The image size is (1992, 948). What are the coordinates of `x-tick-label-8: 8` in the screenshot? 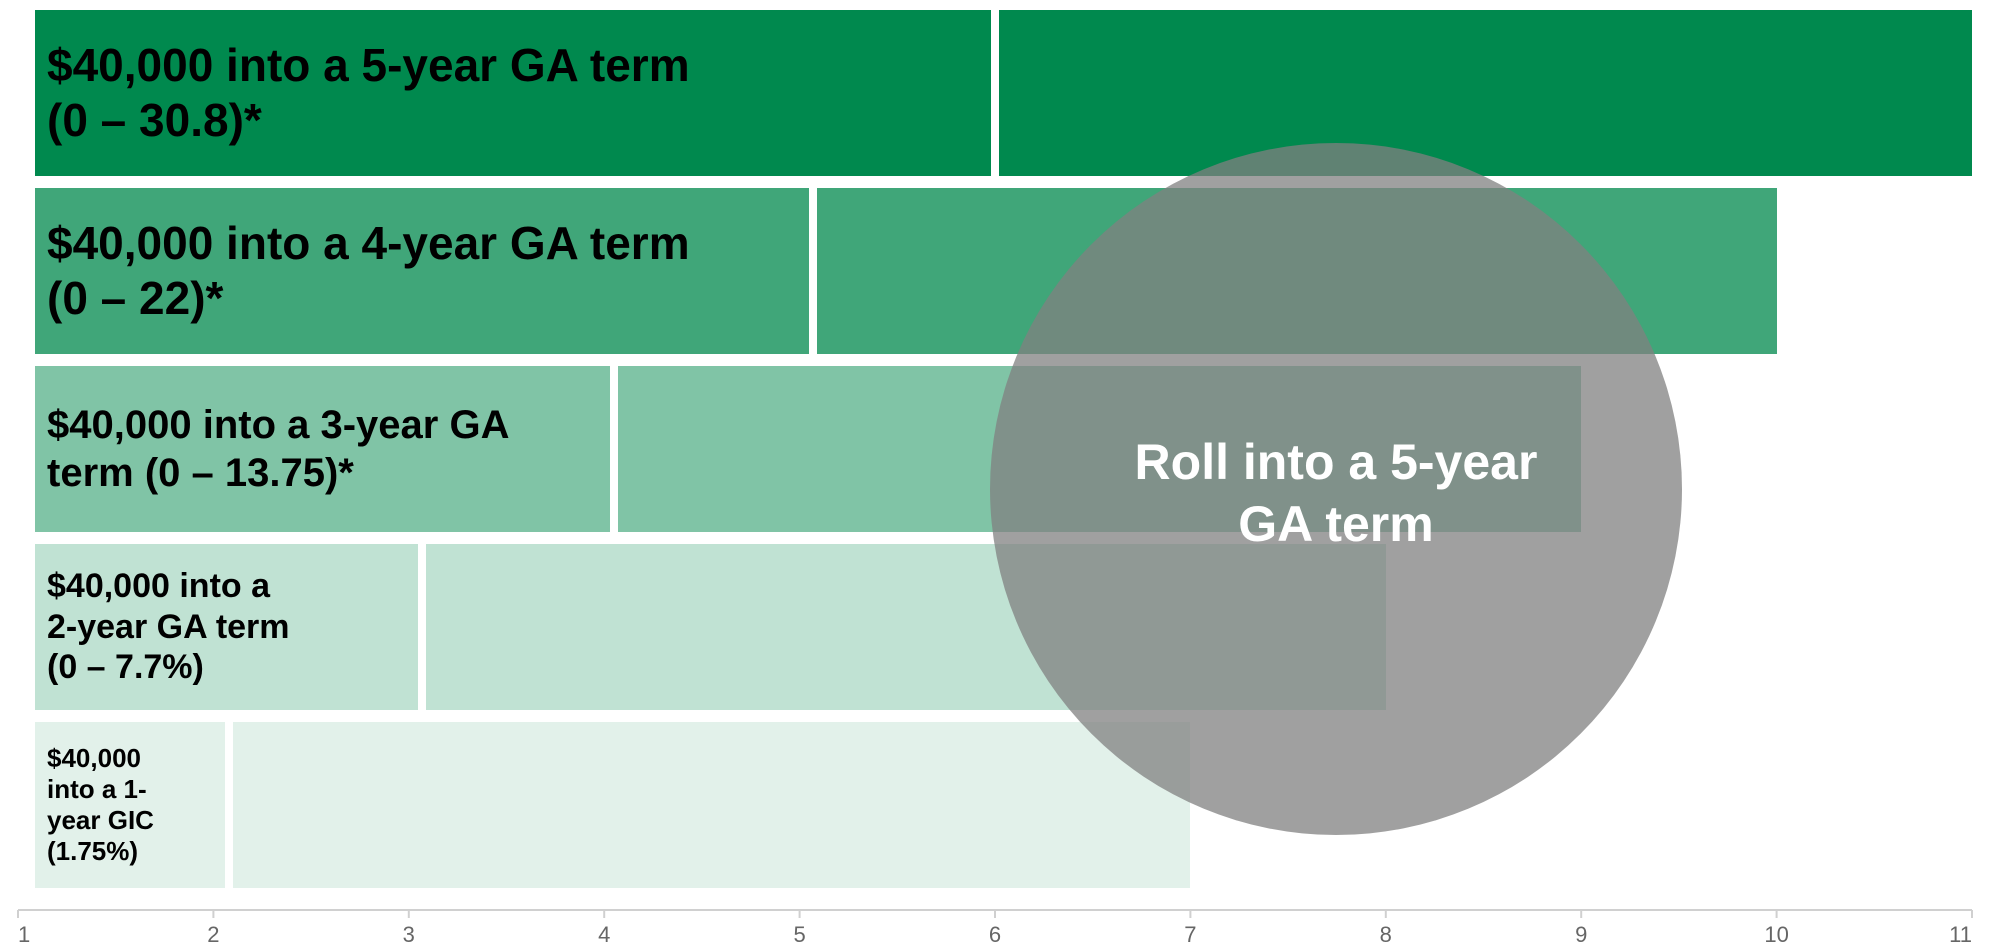 It's located at (1386, 934).